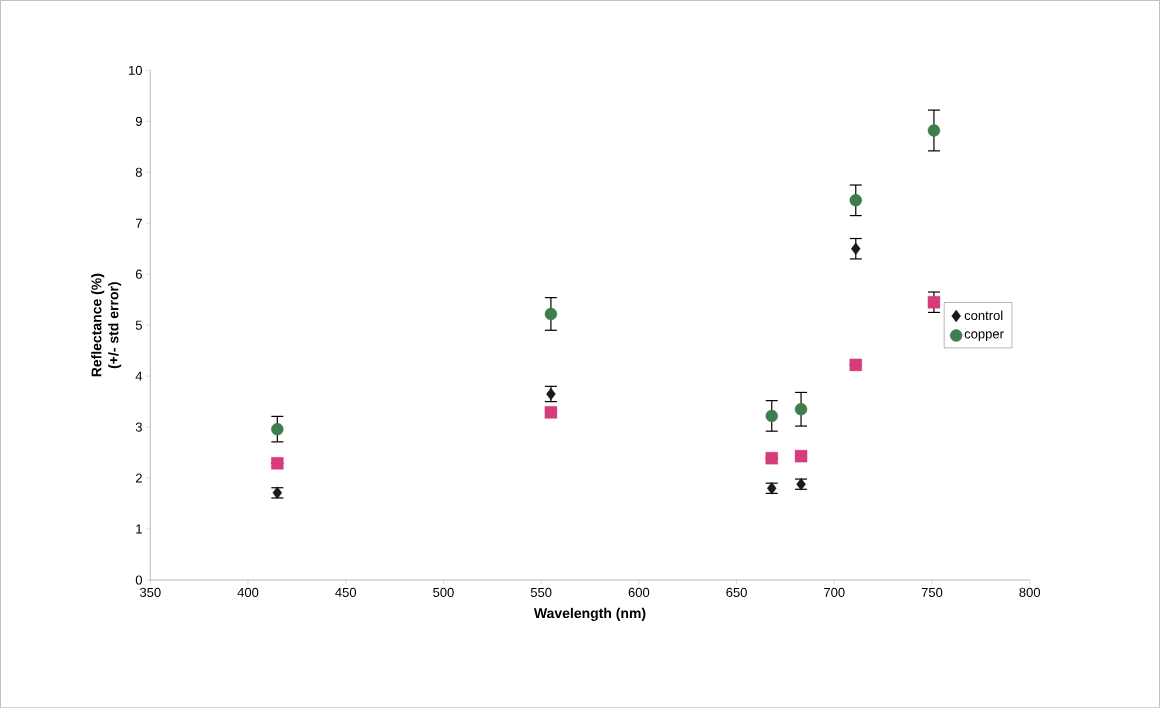 This screenshot has width=1160, height=708. What do you see at coordinates (150, 592) in the screenshot?
I see `x-tick-label: 350` at bounding box center [150, 592].